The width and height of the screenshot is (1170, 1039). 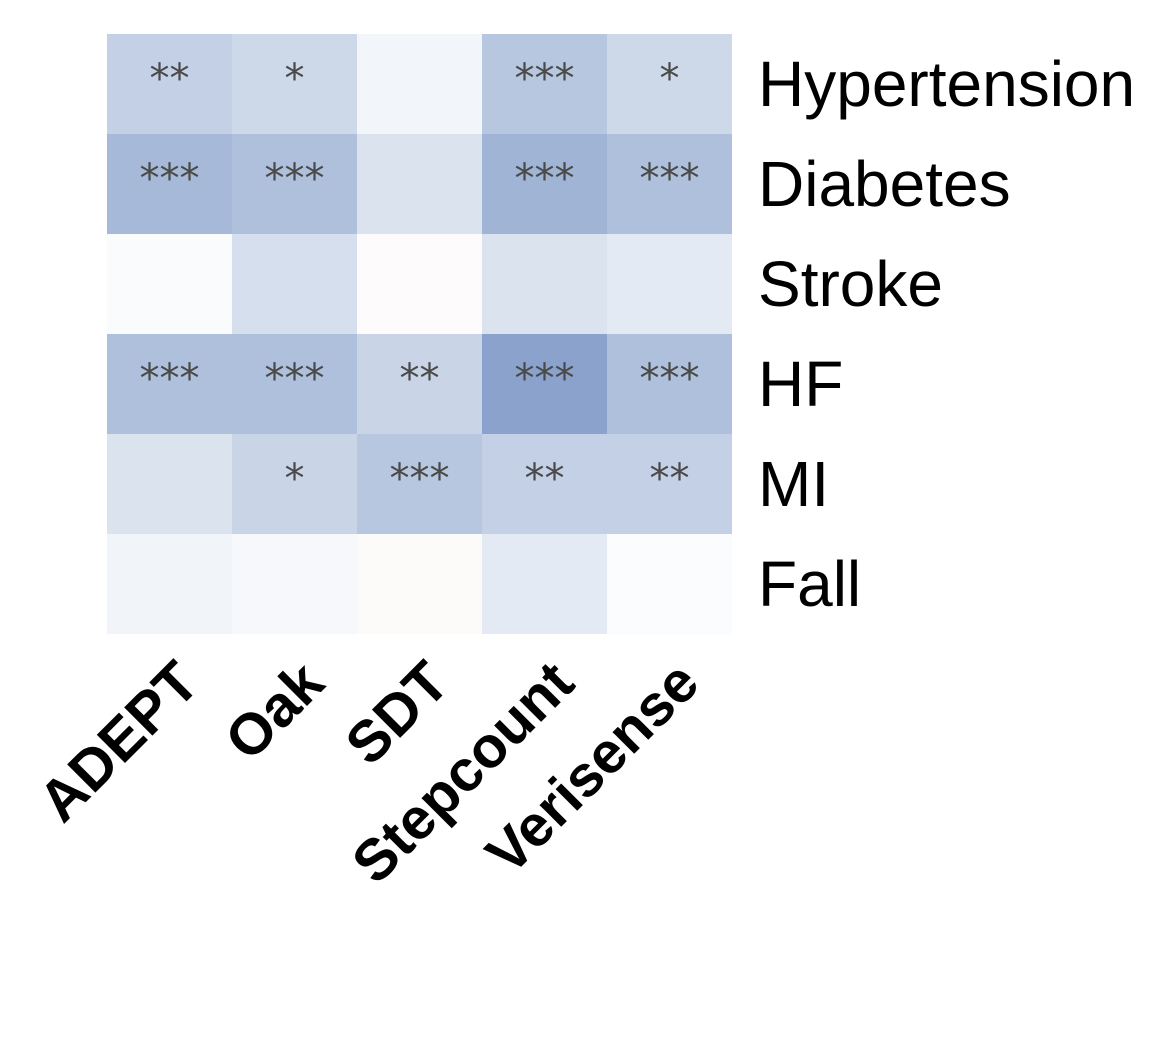 I want to click on heatmap-cell-diabetes-verisense, so click(x=669, y=184).